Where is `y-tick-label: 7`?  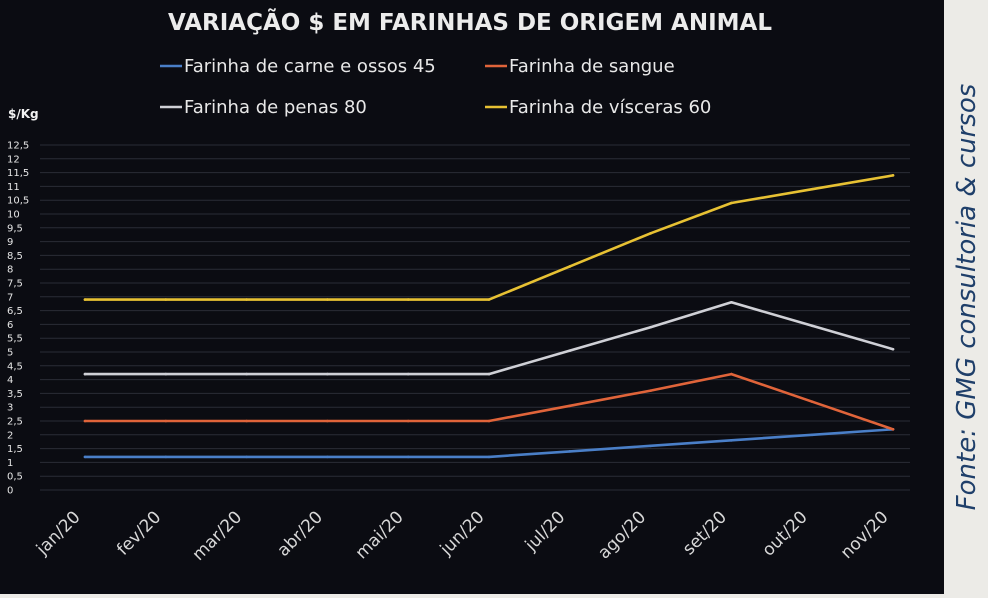
y-tick-label: 7 is located at coordinates (10, 297).